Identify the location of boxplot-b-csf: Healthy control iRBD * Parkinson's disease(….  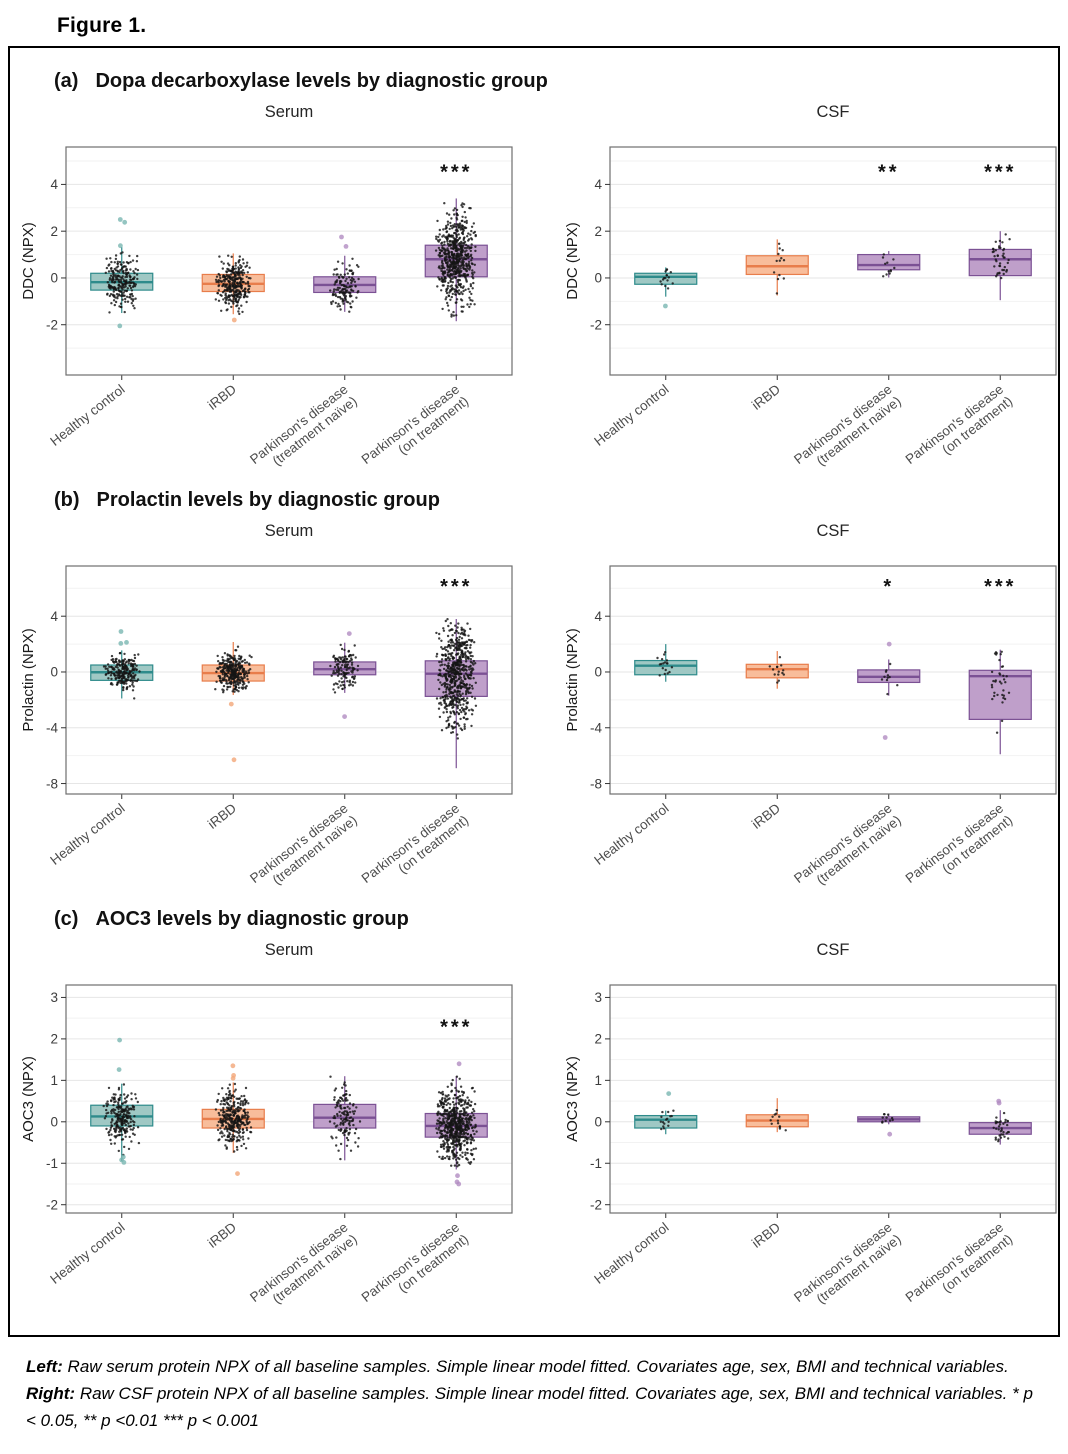
(810, 729).